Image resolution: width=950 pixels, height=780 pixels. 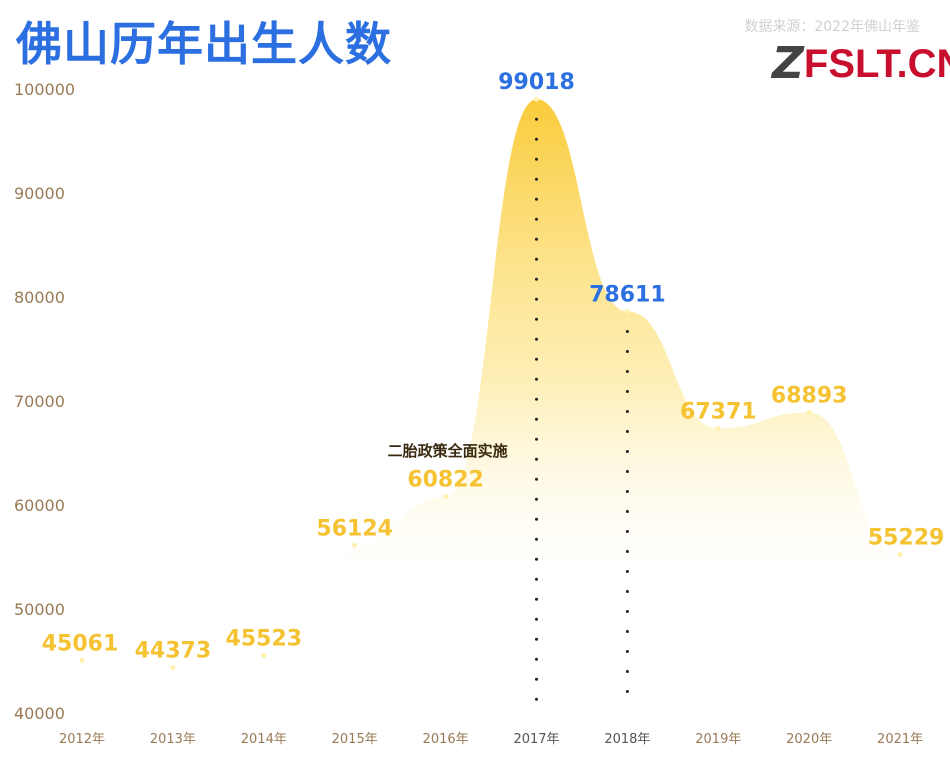 What do you see at coordinates (44, 89) in the screenshot?
I see `y-tick-label: 100000` at bounding box center [44, 89].